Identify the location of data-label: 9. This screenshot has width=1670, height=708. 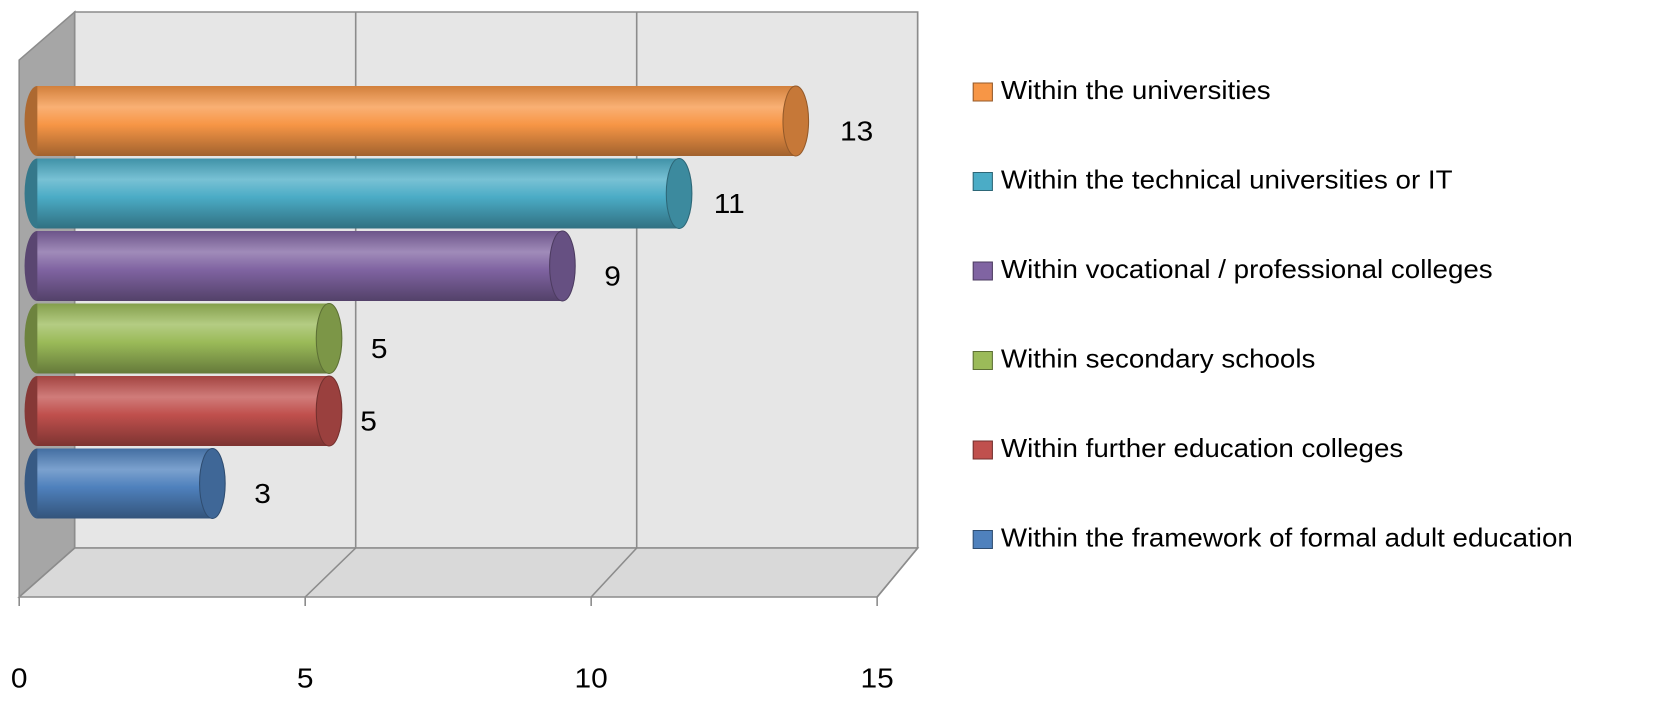
(612, 276).